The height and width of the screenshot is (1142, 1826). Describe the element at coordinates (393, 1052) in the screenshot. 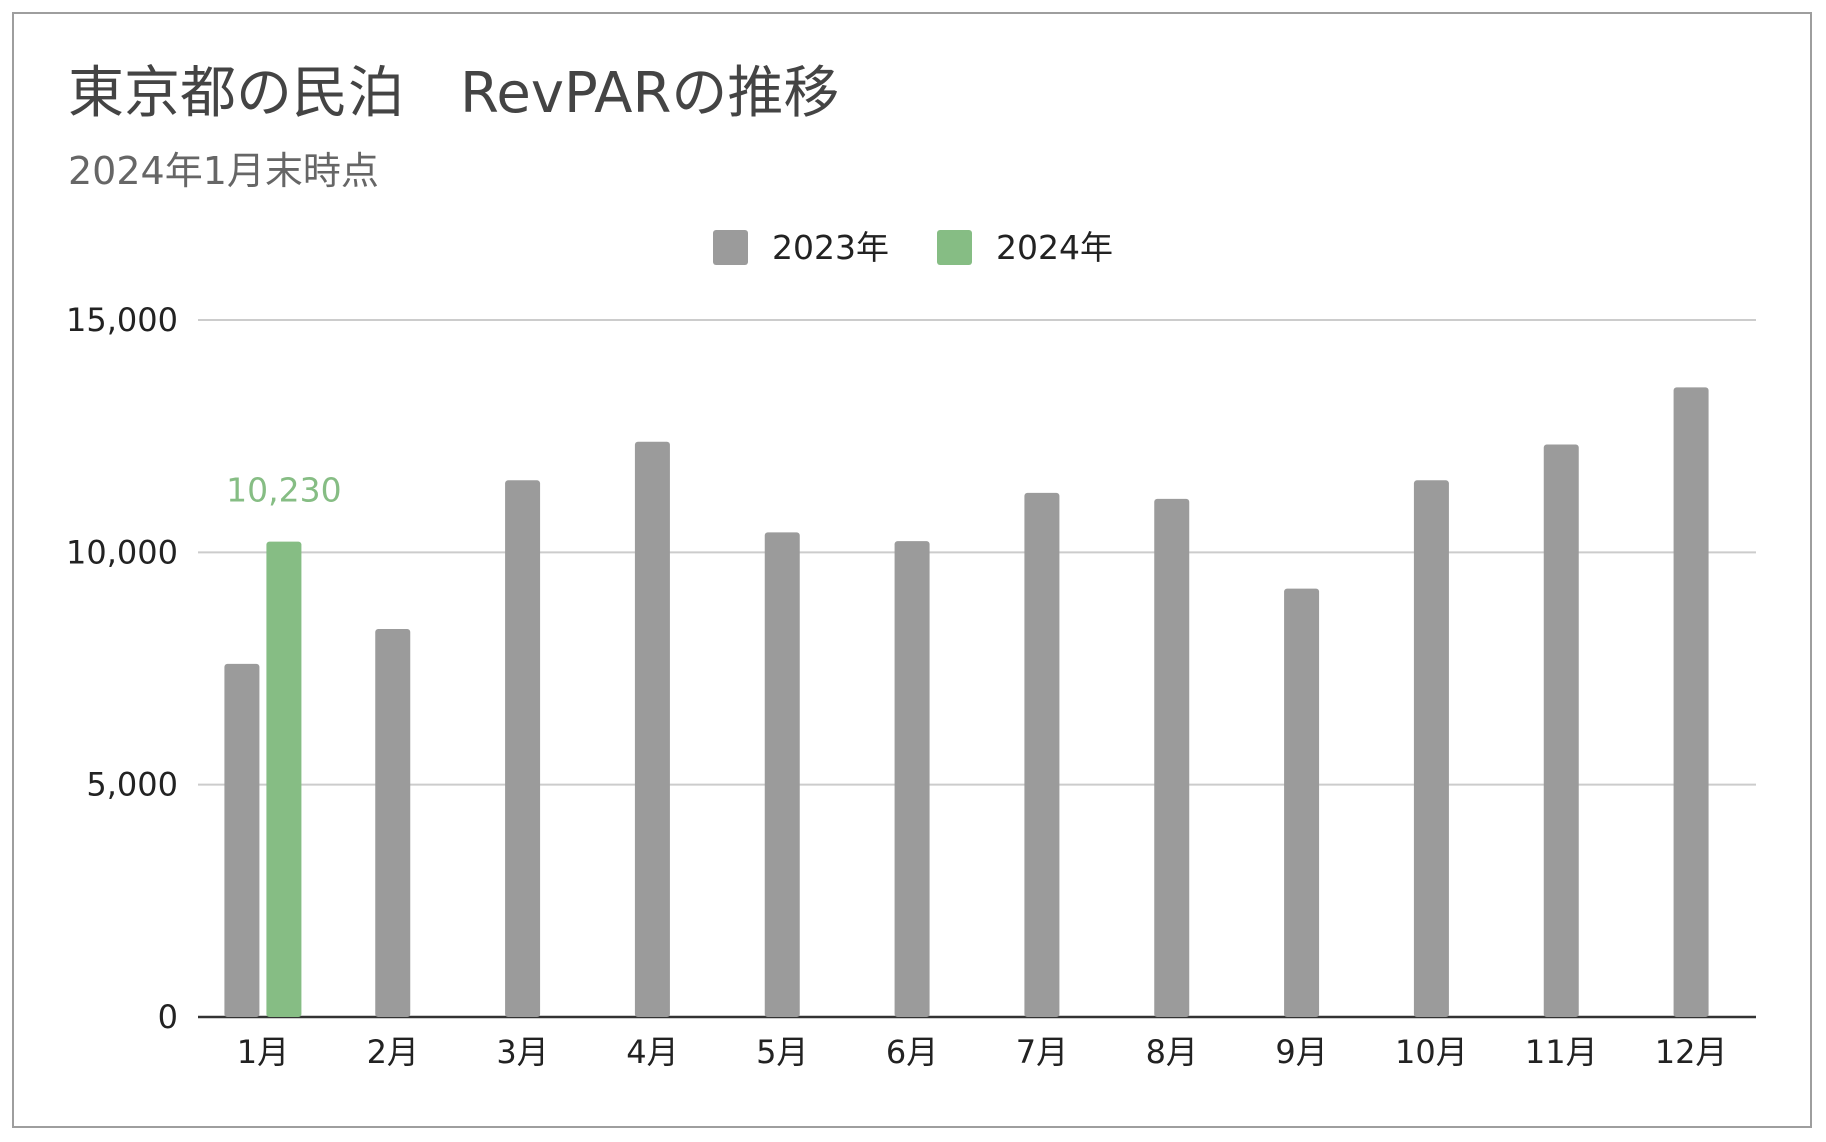

I see `x-tick-label: 2月` at that location.